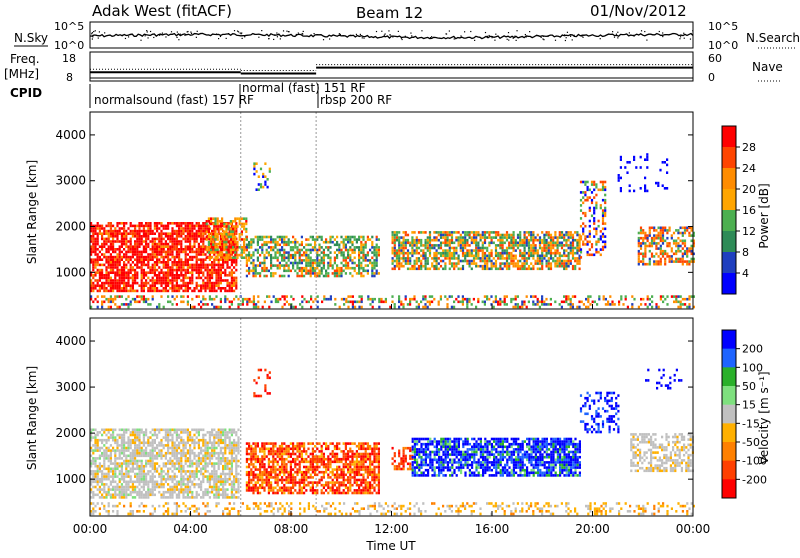 The width and height of the screenshot is (800, 558). What do you see at coordinates (723, 45) in the screenshot?
I see `nsearch-tick-bottom: 10^0` at bounding box center [723, 45].